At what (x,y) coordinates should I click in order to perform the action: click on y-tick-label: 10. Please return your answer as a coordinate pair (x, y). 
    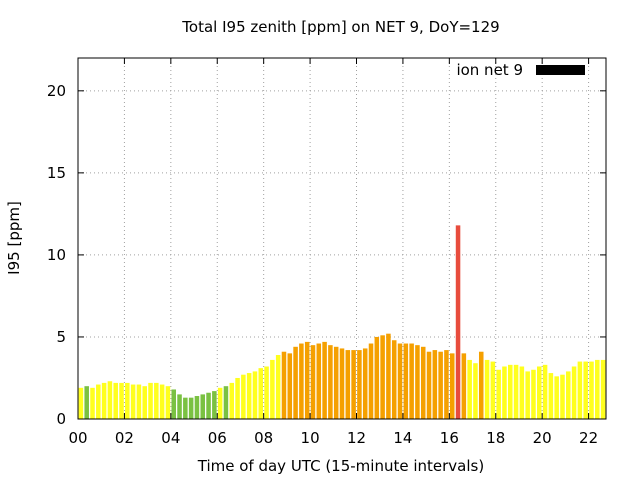
    Looking at the image, I should click on (56, 255).